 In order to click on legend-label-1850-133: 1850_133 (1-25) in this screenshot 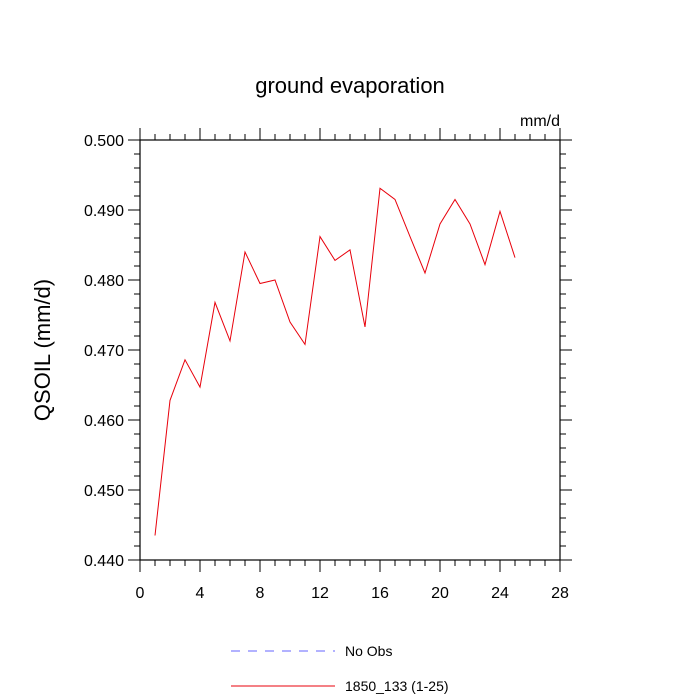, I will do `click(397, 686)`.